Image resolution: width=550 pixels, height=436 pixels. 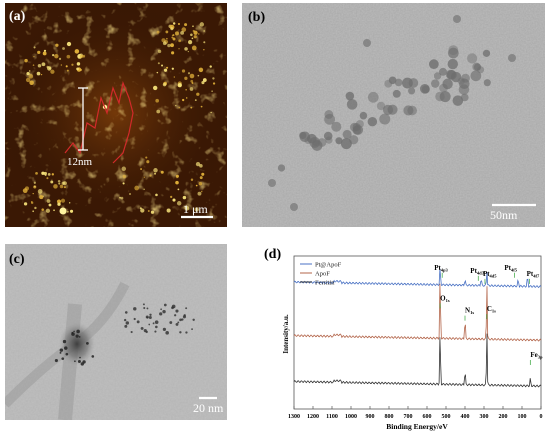 What do you see at coordinates (294, 417) in the screenshot?
I see `x-tick-label: 1300` at bounding box center [294, 417].